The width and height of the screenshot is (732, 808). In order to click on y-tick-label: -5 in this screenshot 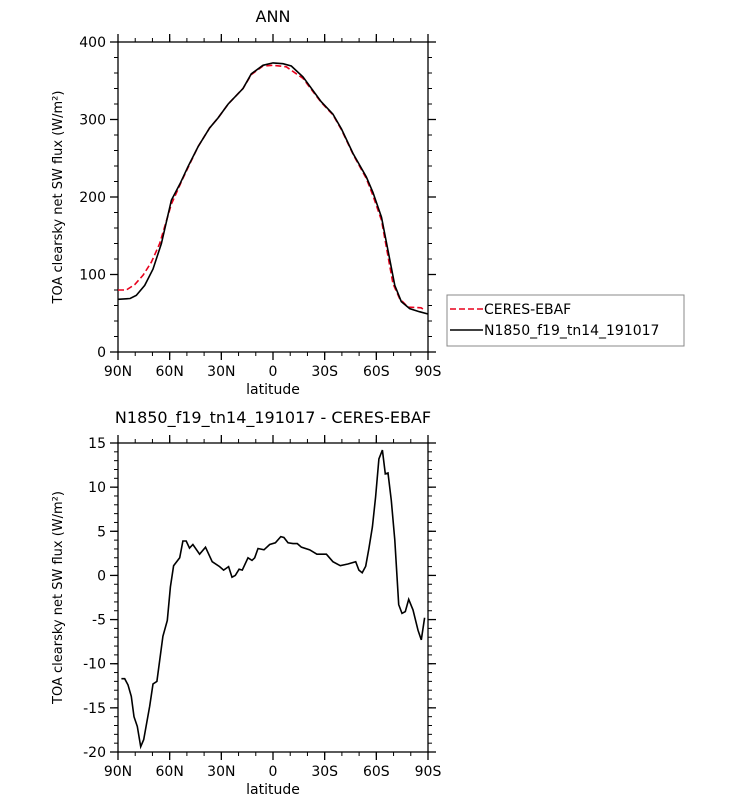, I will do `click(99, 621)`.